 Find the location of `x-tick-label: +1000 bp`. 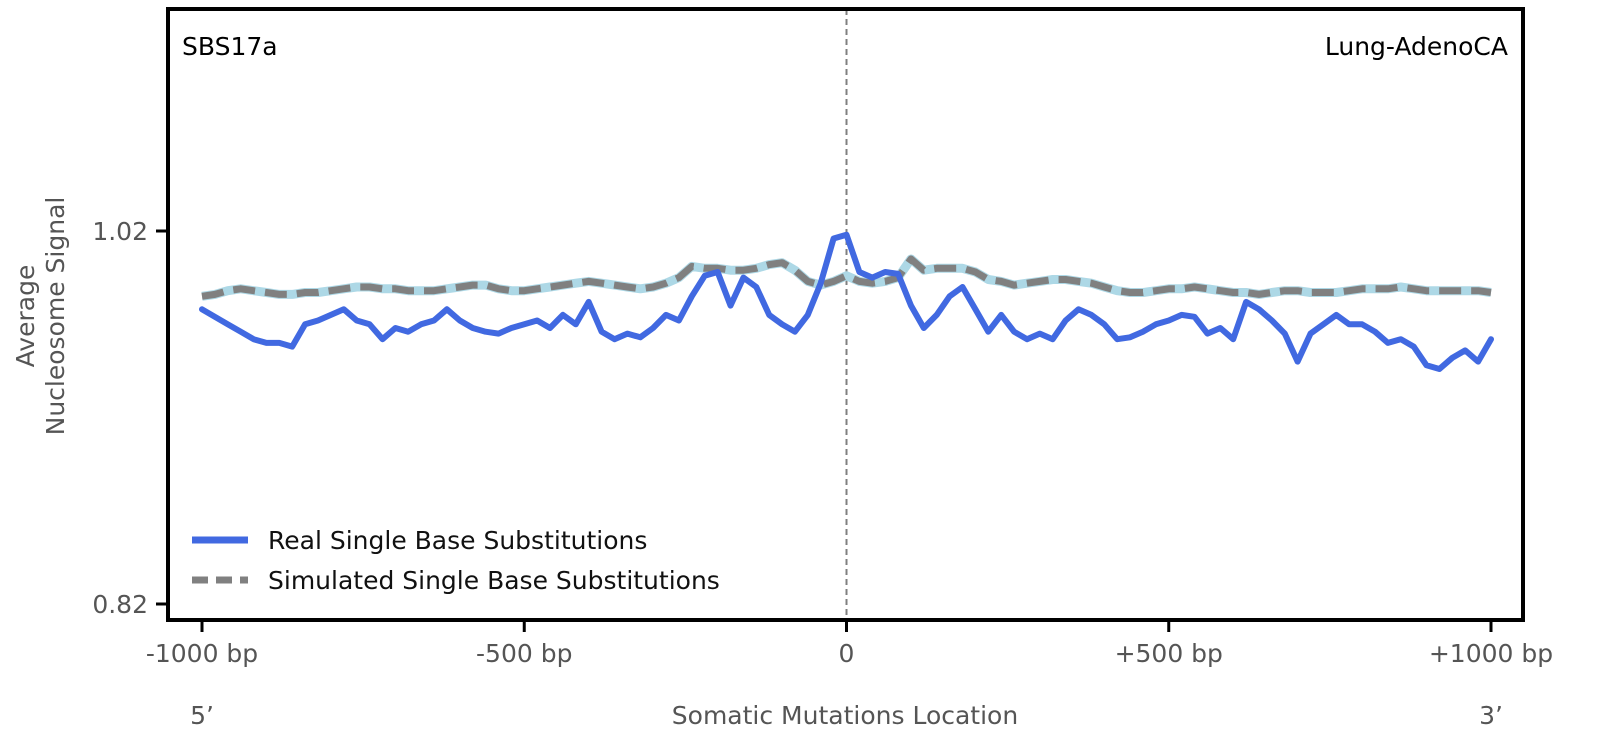

x-tick-label: +1000 bp is located at coordinates (1491, 653).